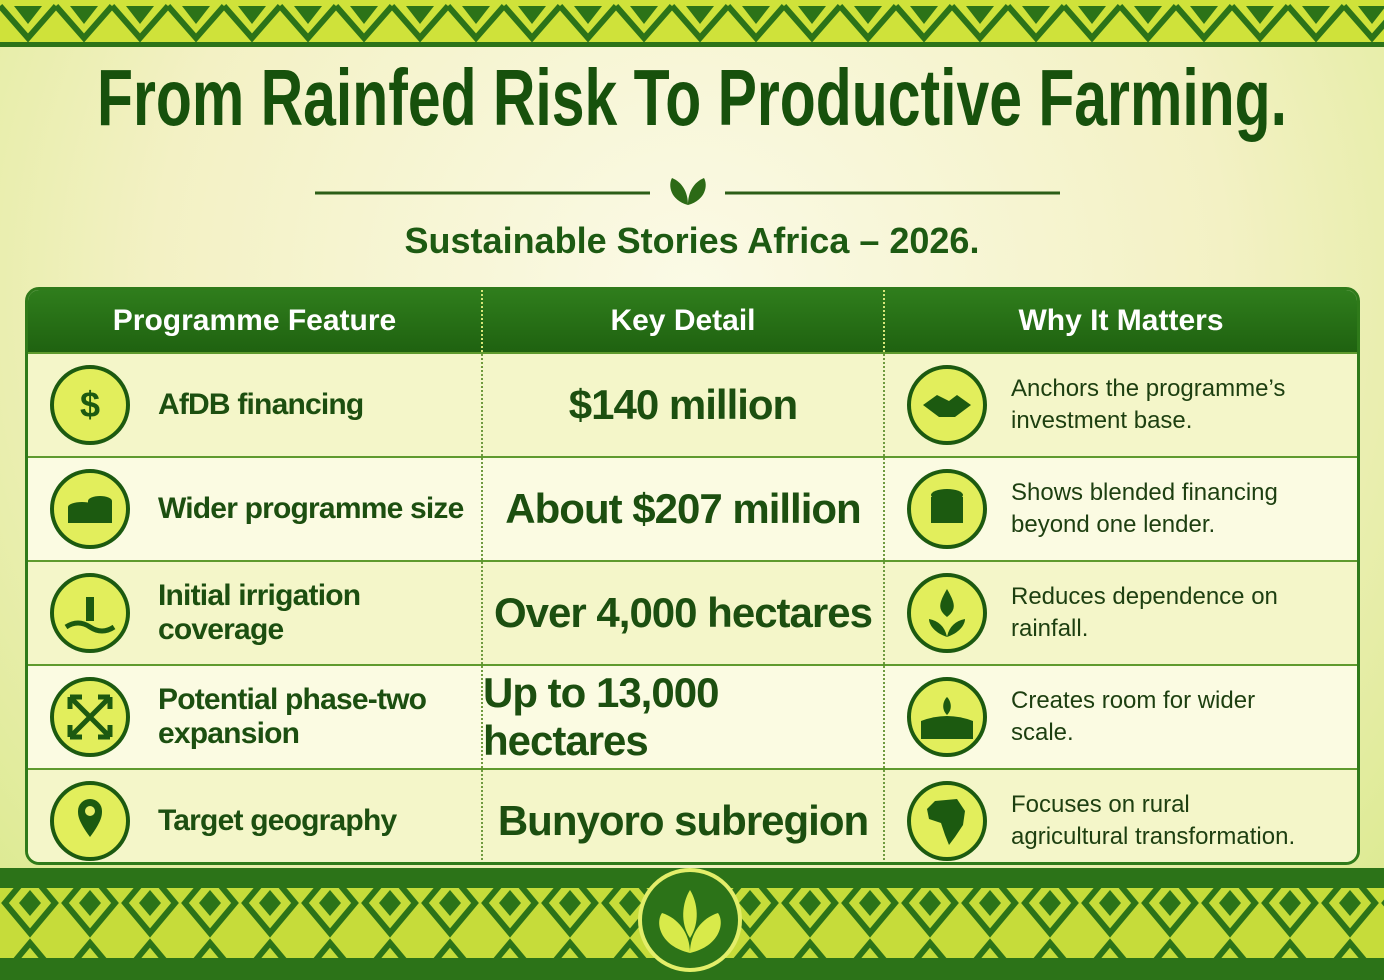  I want to click on detail-cell: $140 million, so click(684, 405).